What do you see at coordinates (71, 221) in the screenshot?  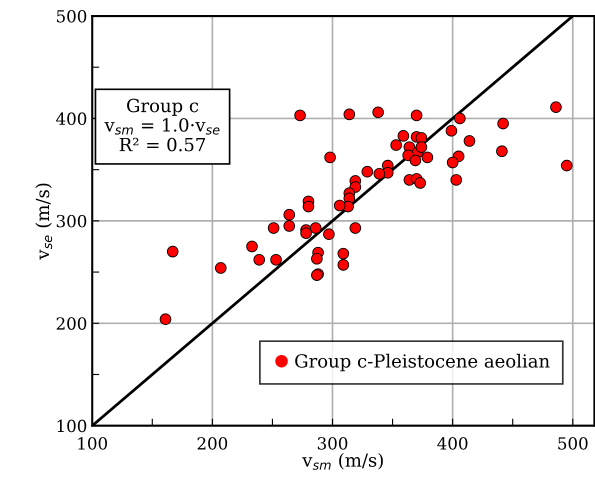 I see `y-tick-label: 300` at bounding box center [71, 221].